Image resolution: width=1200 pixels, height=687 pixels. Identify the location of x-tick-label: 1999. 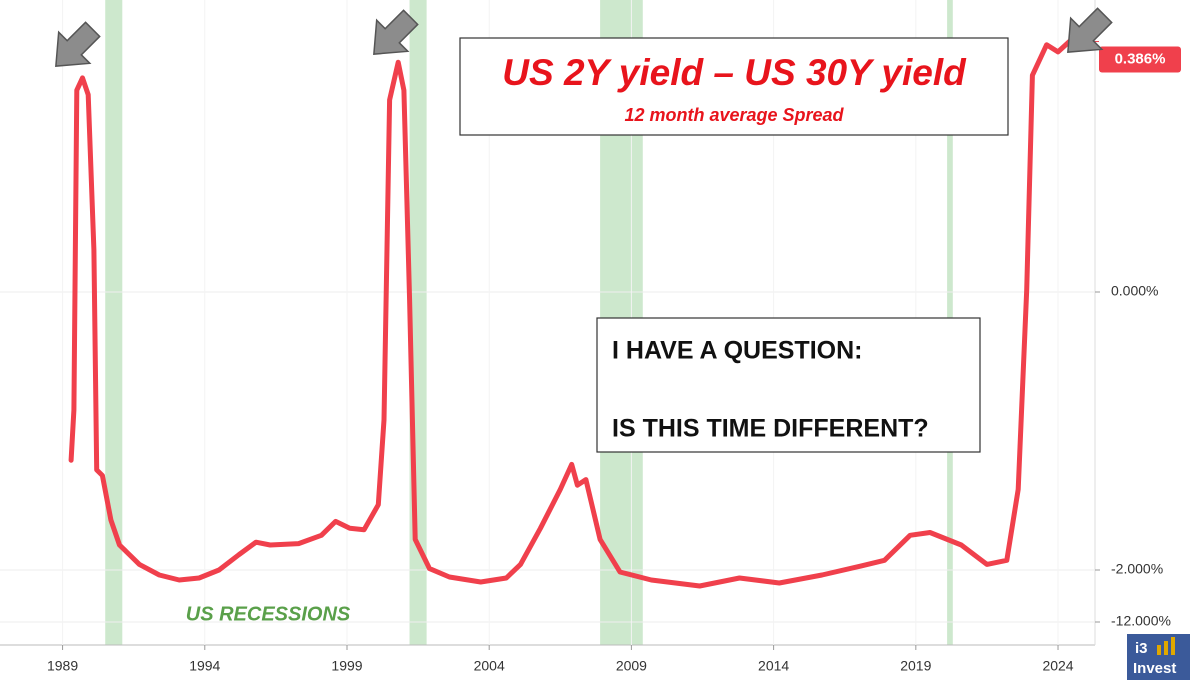
(346, 666).